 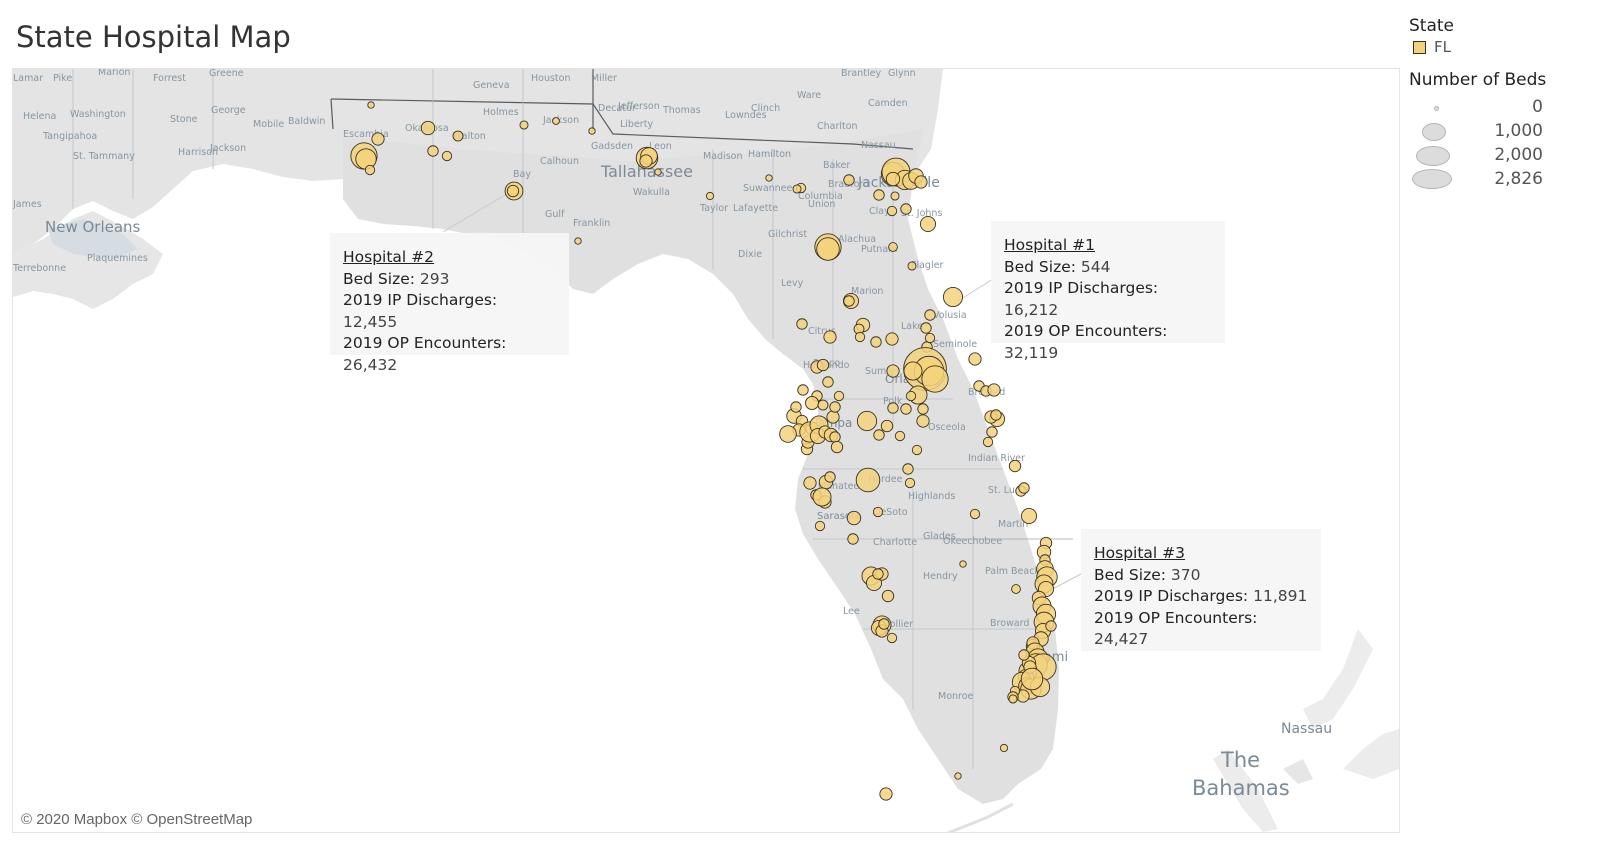 What do you see at coordinates (1504, 47) in the screenshot?
I see `legend-state-item-fl: FL` at bounding box center [1504, 47].